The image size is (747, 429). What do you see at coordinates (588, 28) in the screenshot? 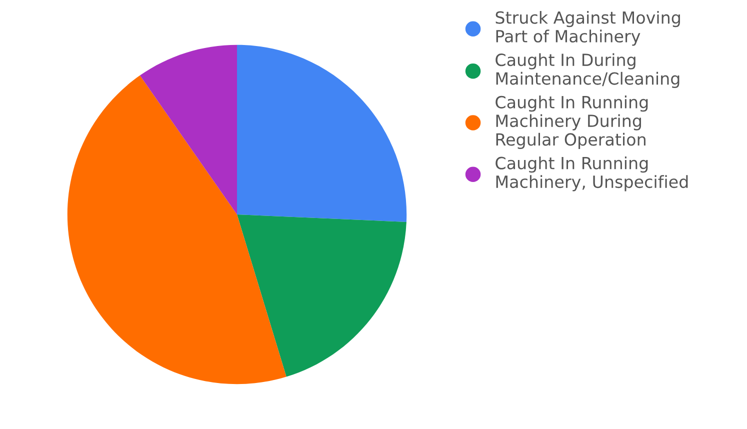
I see `legend-label: Struck Against Moving Part of Machinery` at bounding box center [588, 28].